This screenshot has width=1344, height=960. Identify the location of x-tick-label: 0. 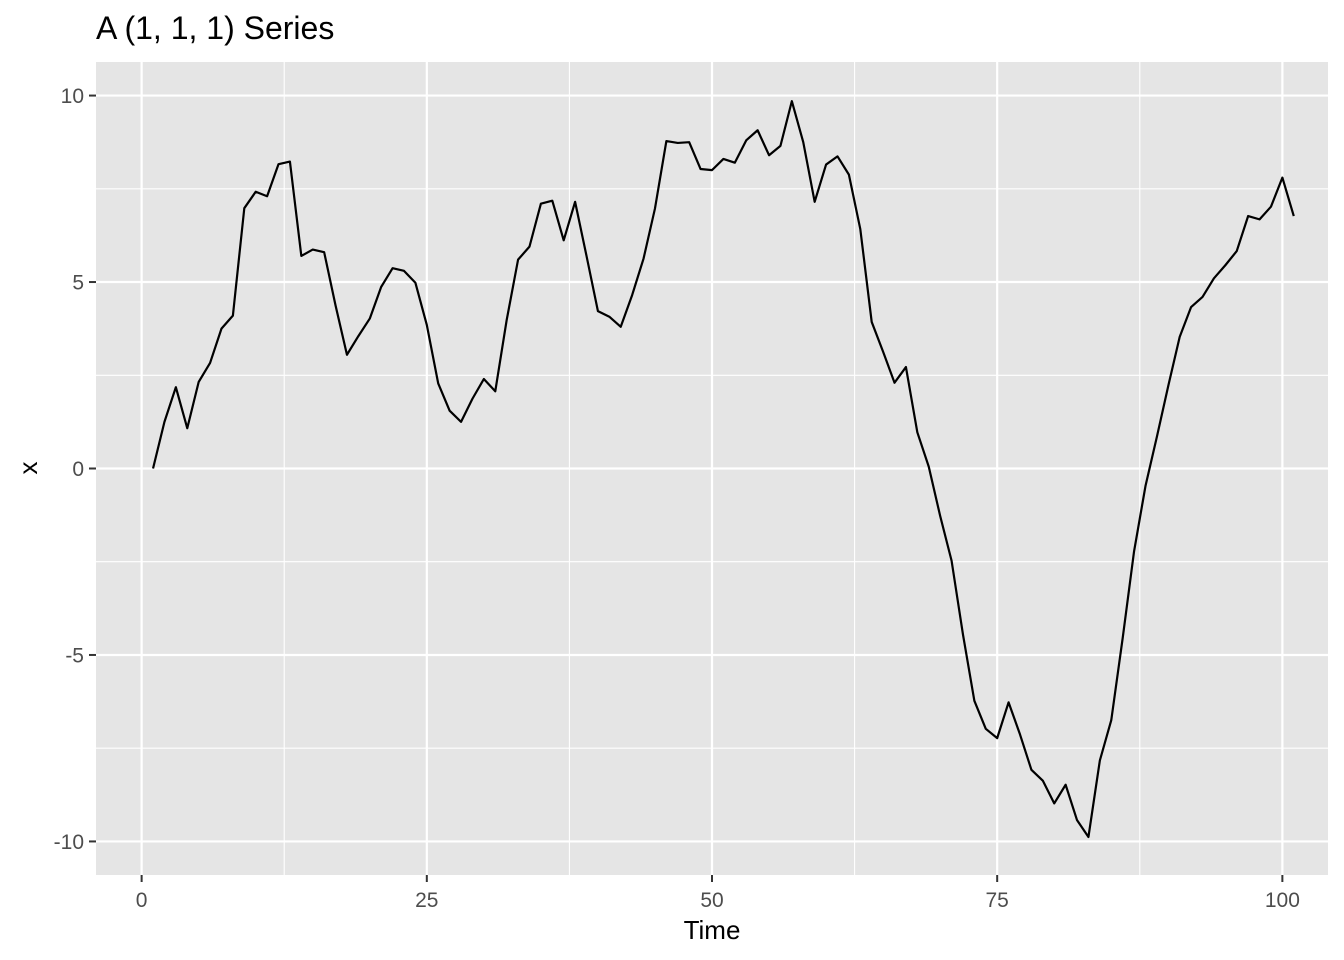
(142, 900).